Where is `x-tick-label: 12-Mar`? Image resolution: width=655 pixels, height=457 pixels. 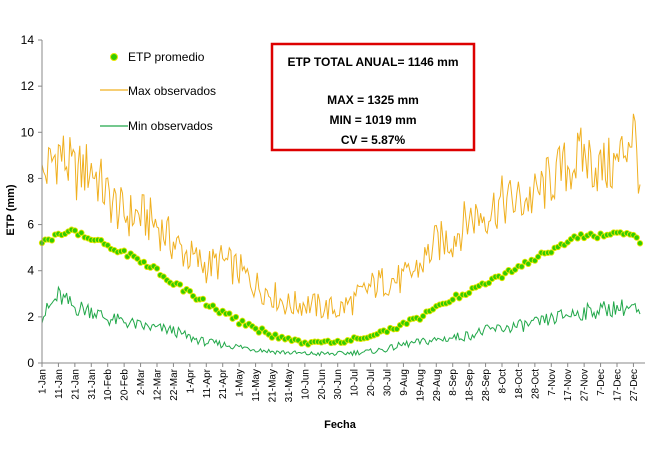 x-tick-label: 12-Mar is located at coordinates (158, 384).